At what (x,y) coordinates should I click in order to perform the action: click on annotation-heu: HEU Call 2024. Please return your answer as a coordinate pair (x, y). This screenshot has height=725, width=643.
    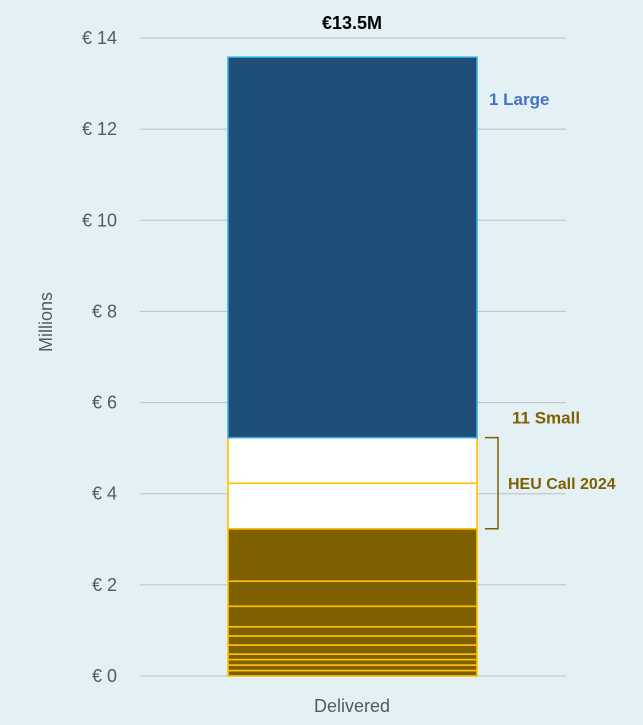
    Looking at the image, I should click on (562, 484).